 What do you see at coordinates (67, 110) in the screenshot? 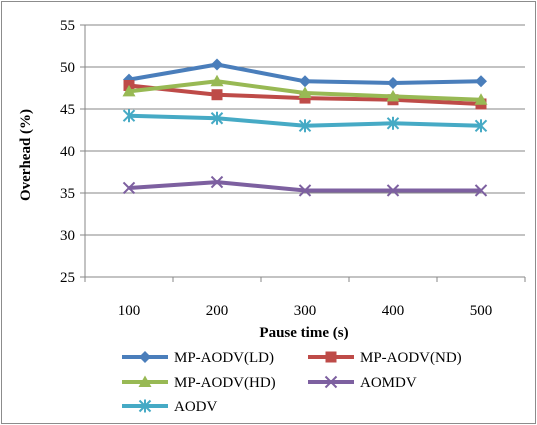
I see `y-tick-label: 45` at bounding box center [67, 110].